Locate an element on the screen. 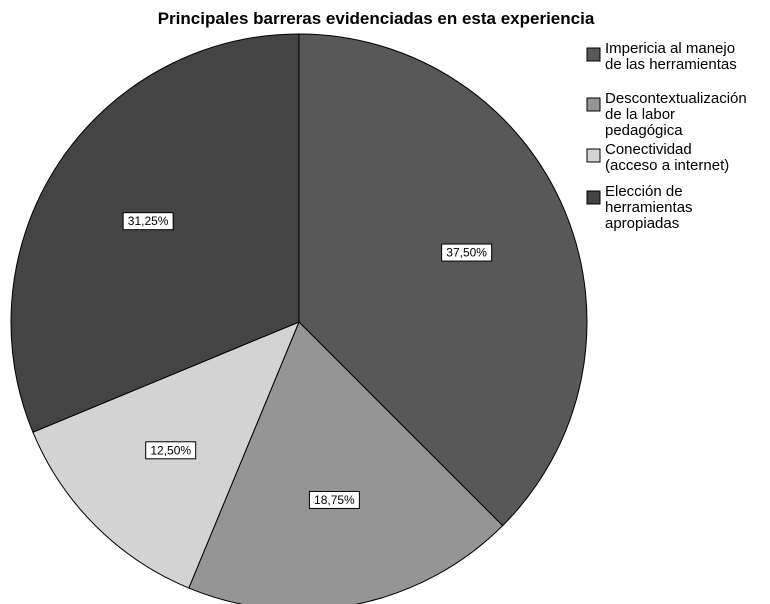  slice-label-4: 31,25% is located at coordinates (148, 221).